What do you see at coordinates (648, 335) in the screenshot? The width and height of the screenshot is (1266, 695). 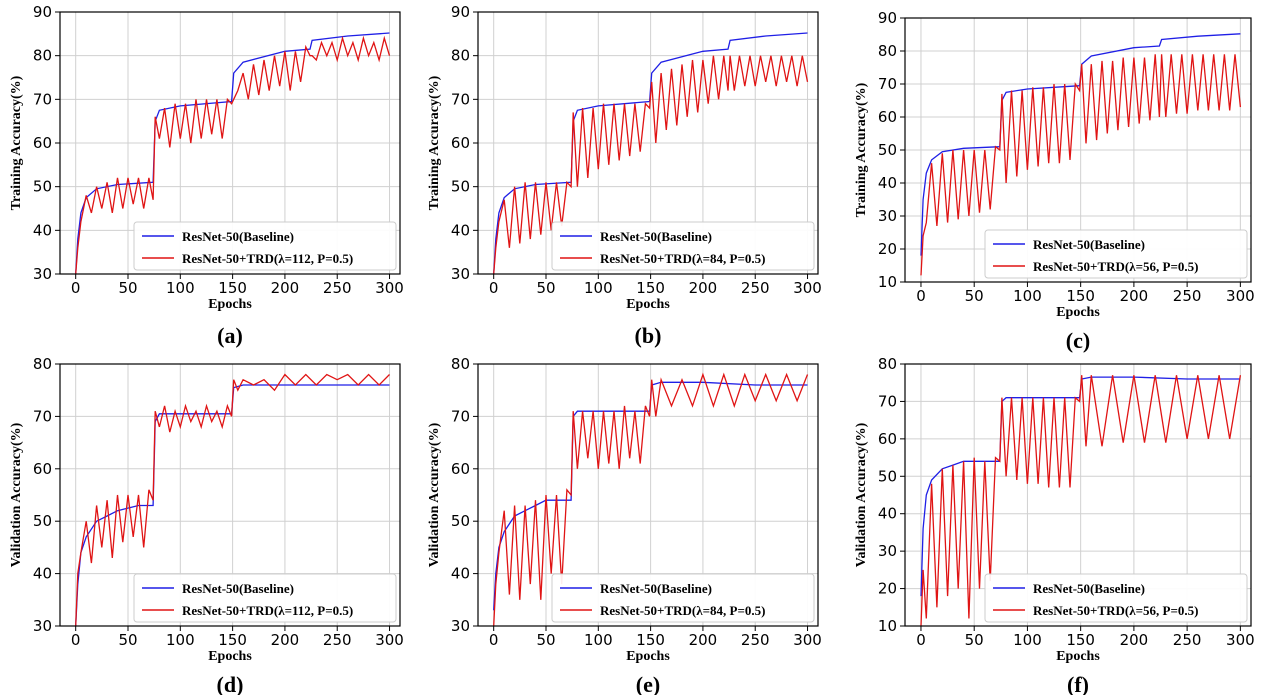 I see `panel-label: (b)` at bounding box center [648, 335].